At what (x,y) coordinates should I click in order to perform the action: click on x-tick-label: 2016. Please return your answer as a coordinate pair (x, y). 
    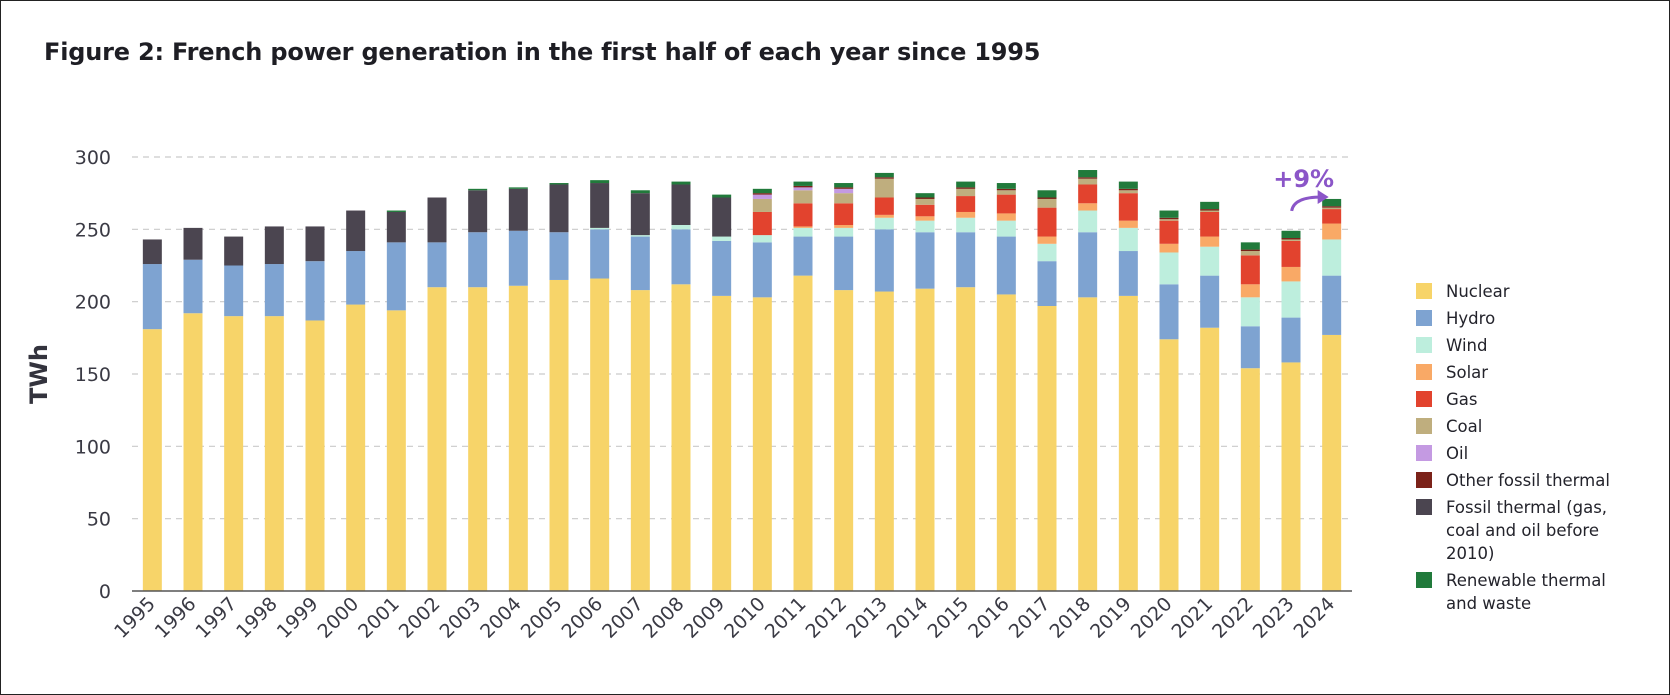
    Looking at the image, I should click on (989, 618).